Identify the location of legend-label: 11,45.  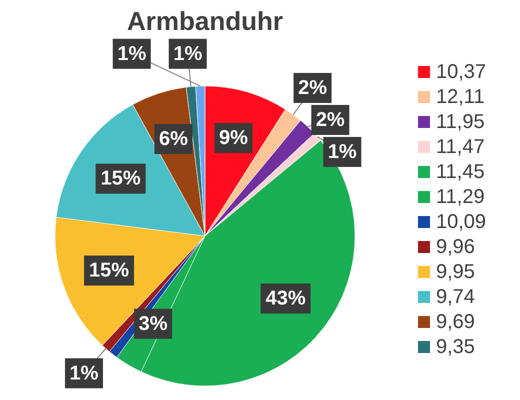
(460, 172).